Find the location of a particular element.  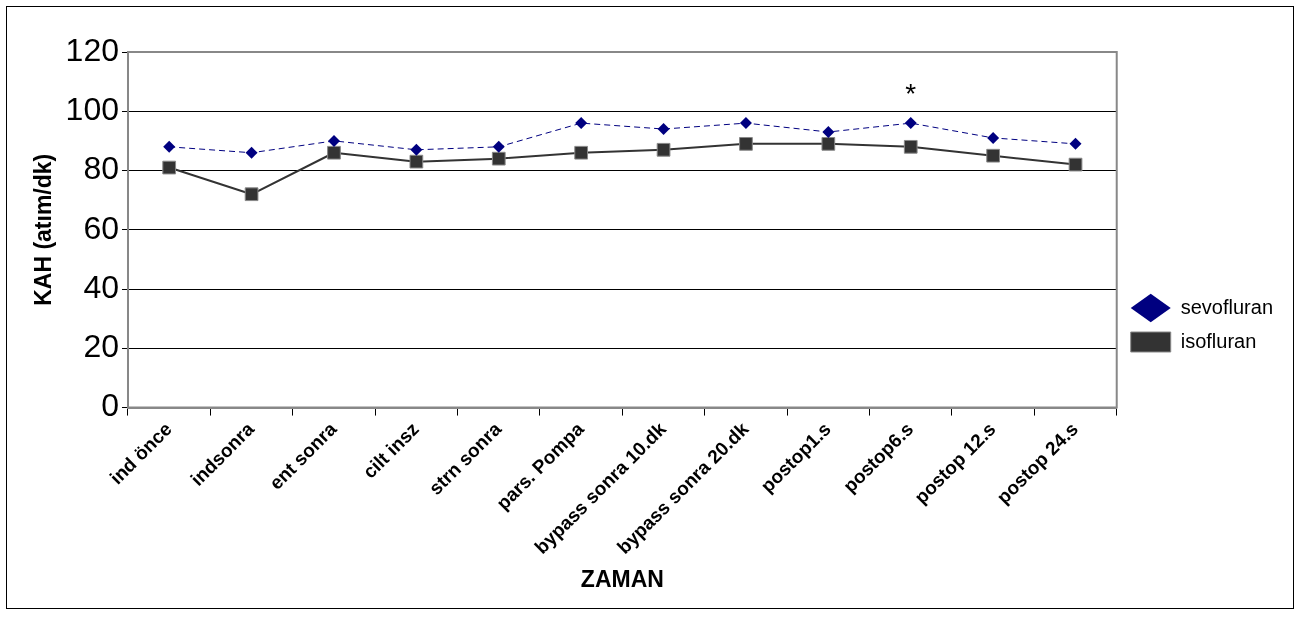

legend-label: sevofluran is located at coordinates (1227, 306).